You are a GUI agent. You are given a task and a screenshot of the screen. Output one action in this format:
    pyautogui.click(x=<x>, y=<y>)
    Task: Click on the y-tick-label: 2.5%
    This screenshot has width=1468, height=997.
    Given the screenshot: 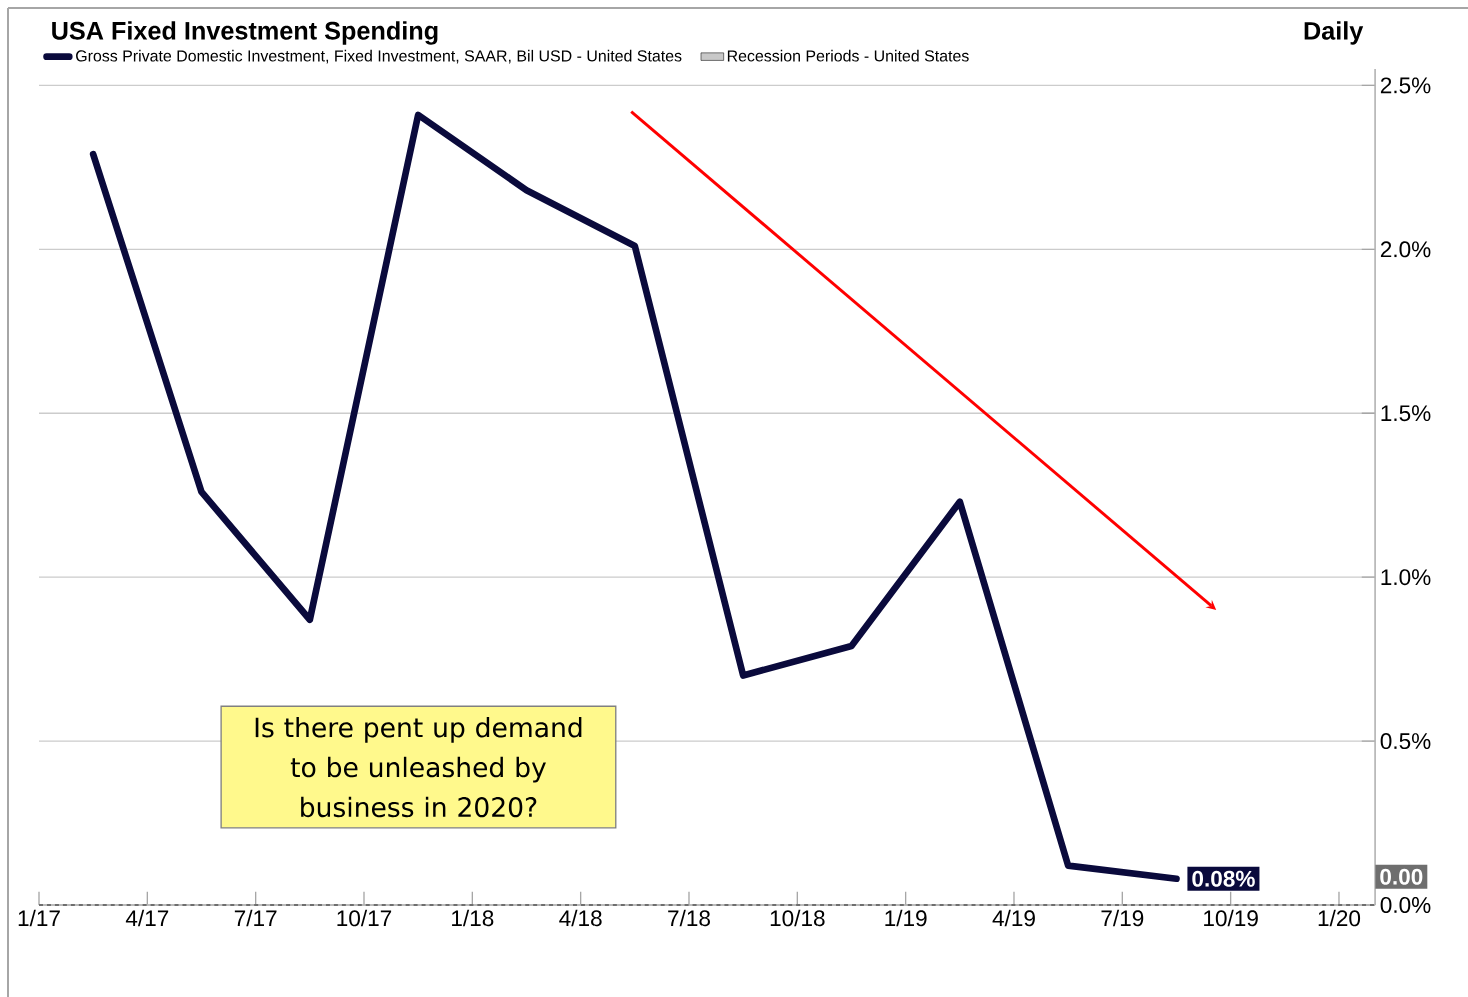 What is the action you would take?
    pyautogui.click(x=1405, y=85)
    